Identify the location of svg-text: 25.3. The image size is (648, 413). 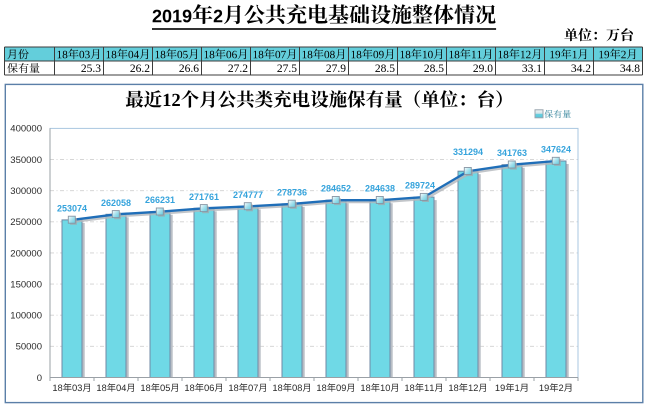
(91, 69).